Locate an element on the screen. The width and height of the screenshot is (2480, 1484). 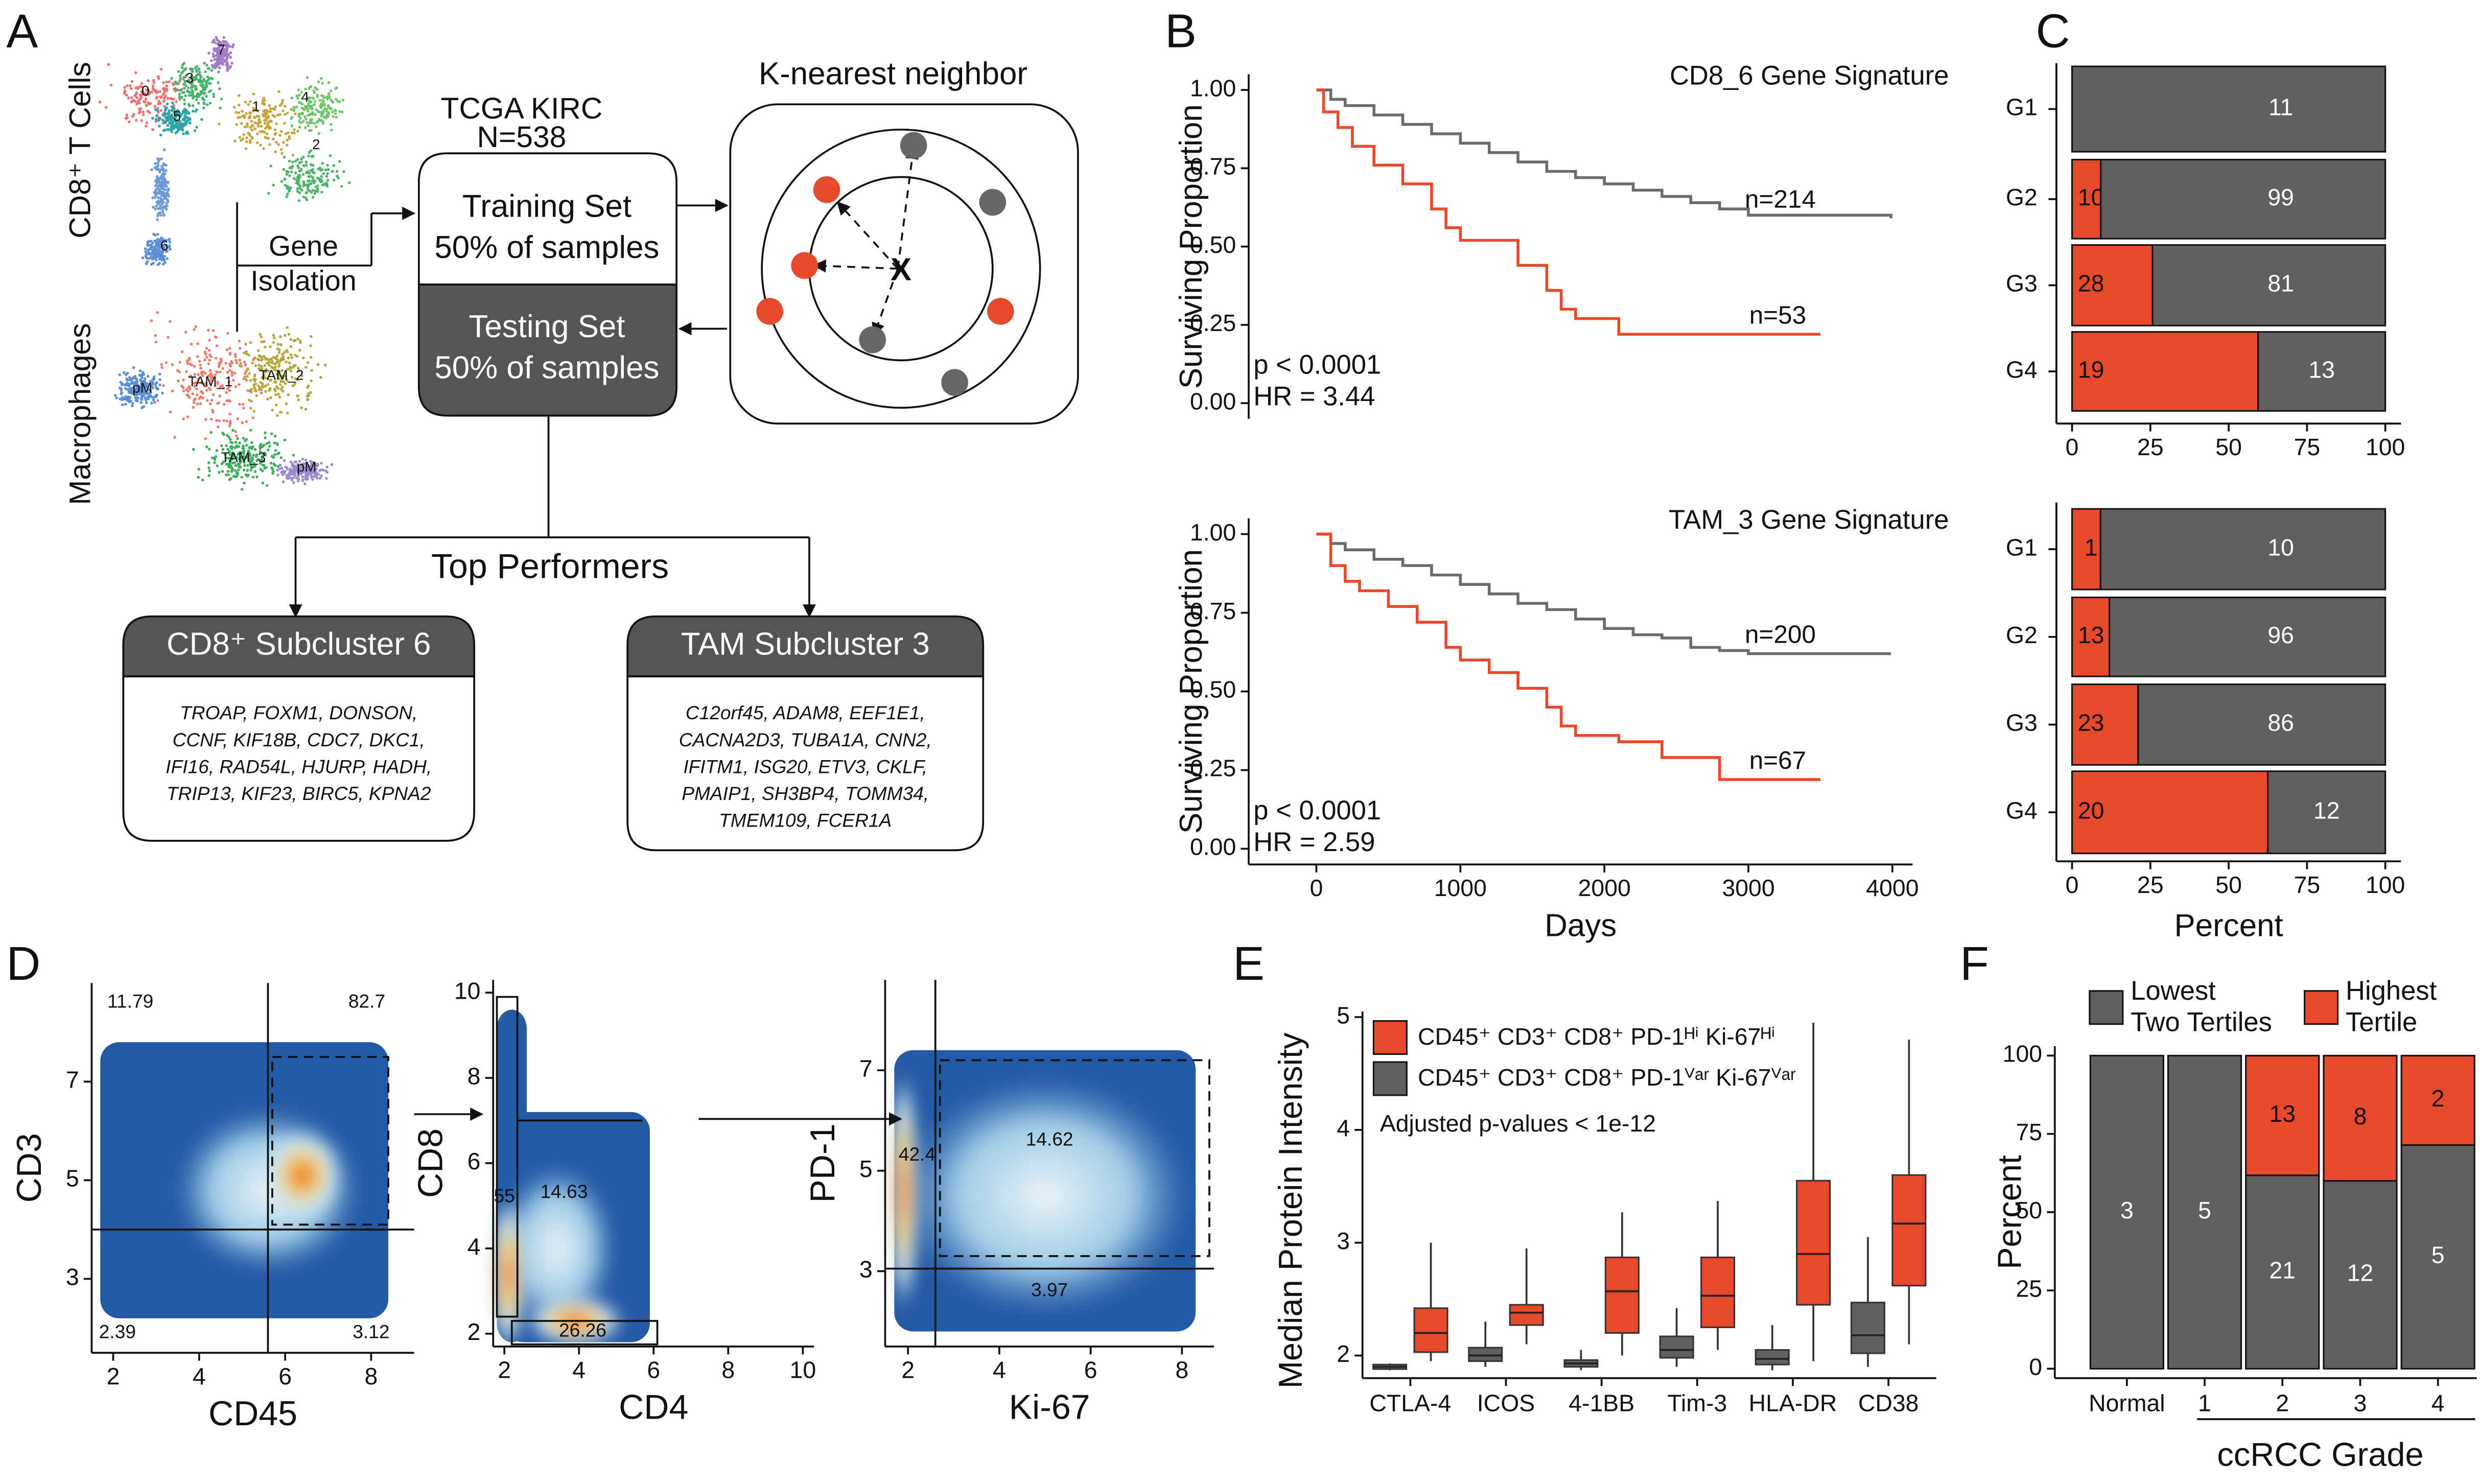
y-tick-label: 0.50 is located at coordinates (1213, 689).